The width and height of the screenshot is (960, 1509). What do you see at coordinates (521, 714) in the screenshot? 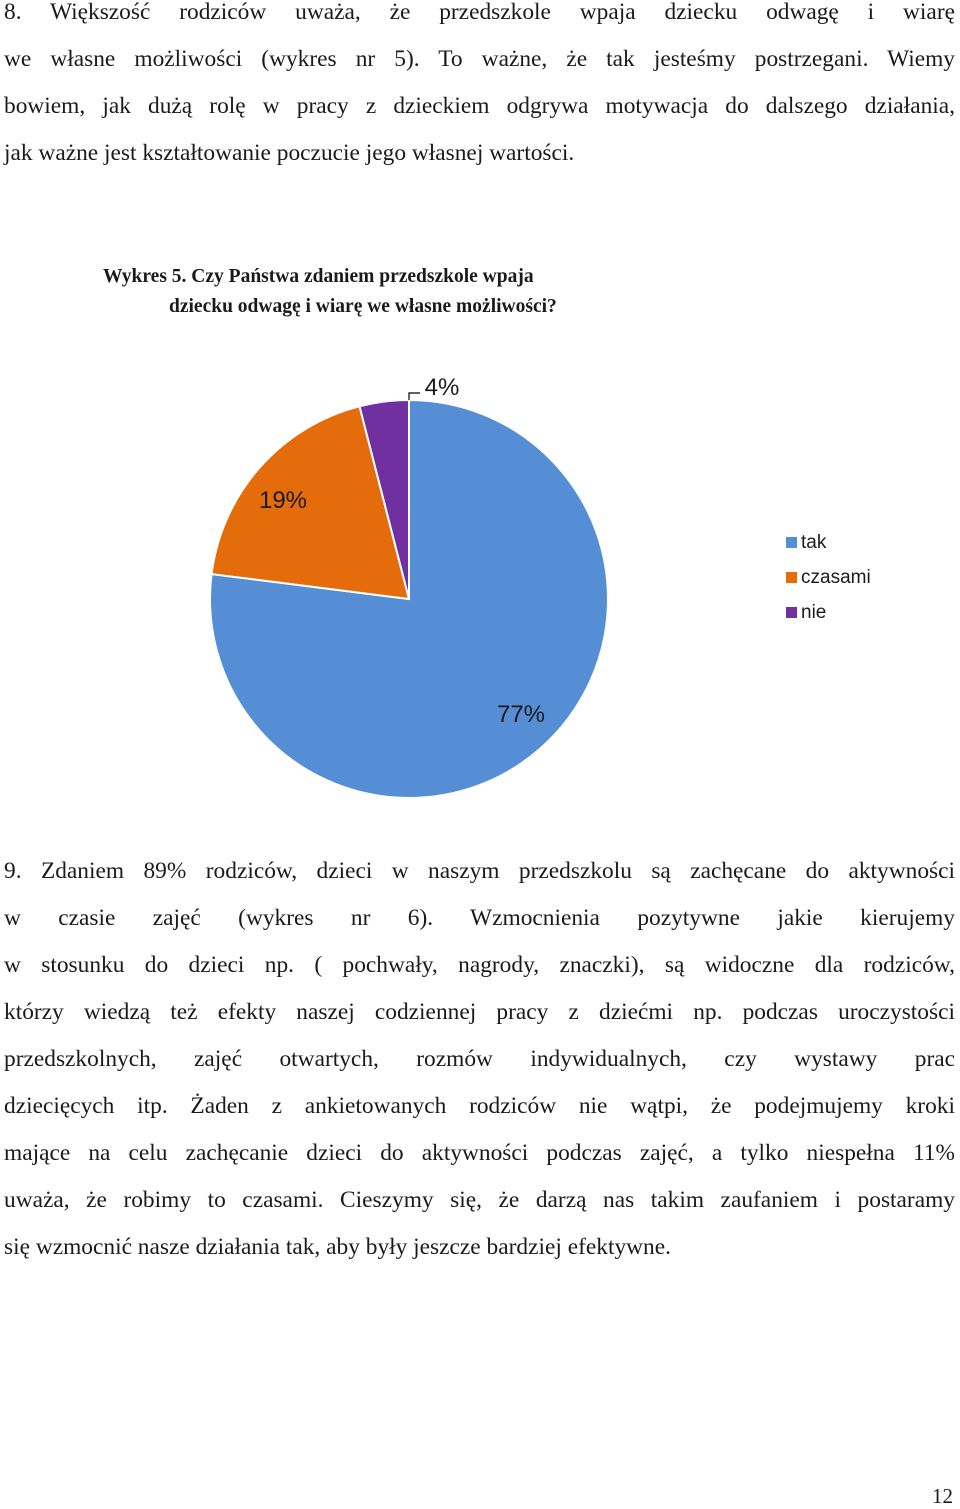
I see `data-label-tak: 77%` at bounding box center [521, 714].